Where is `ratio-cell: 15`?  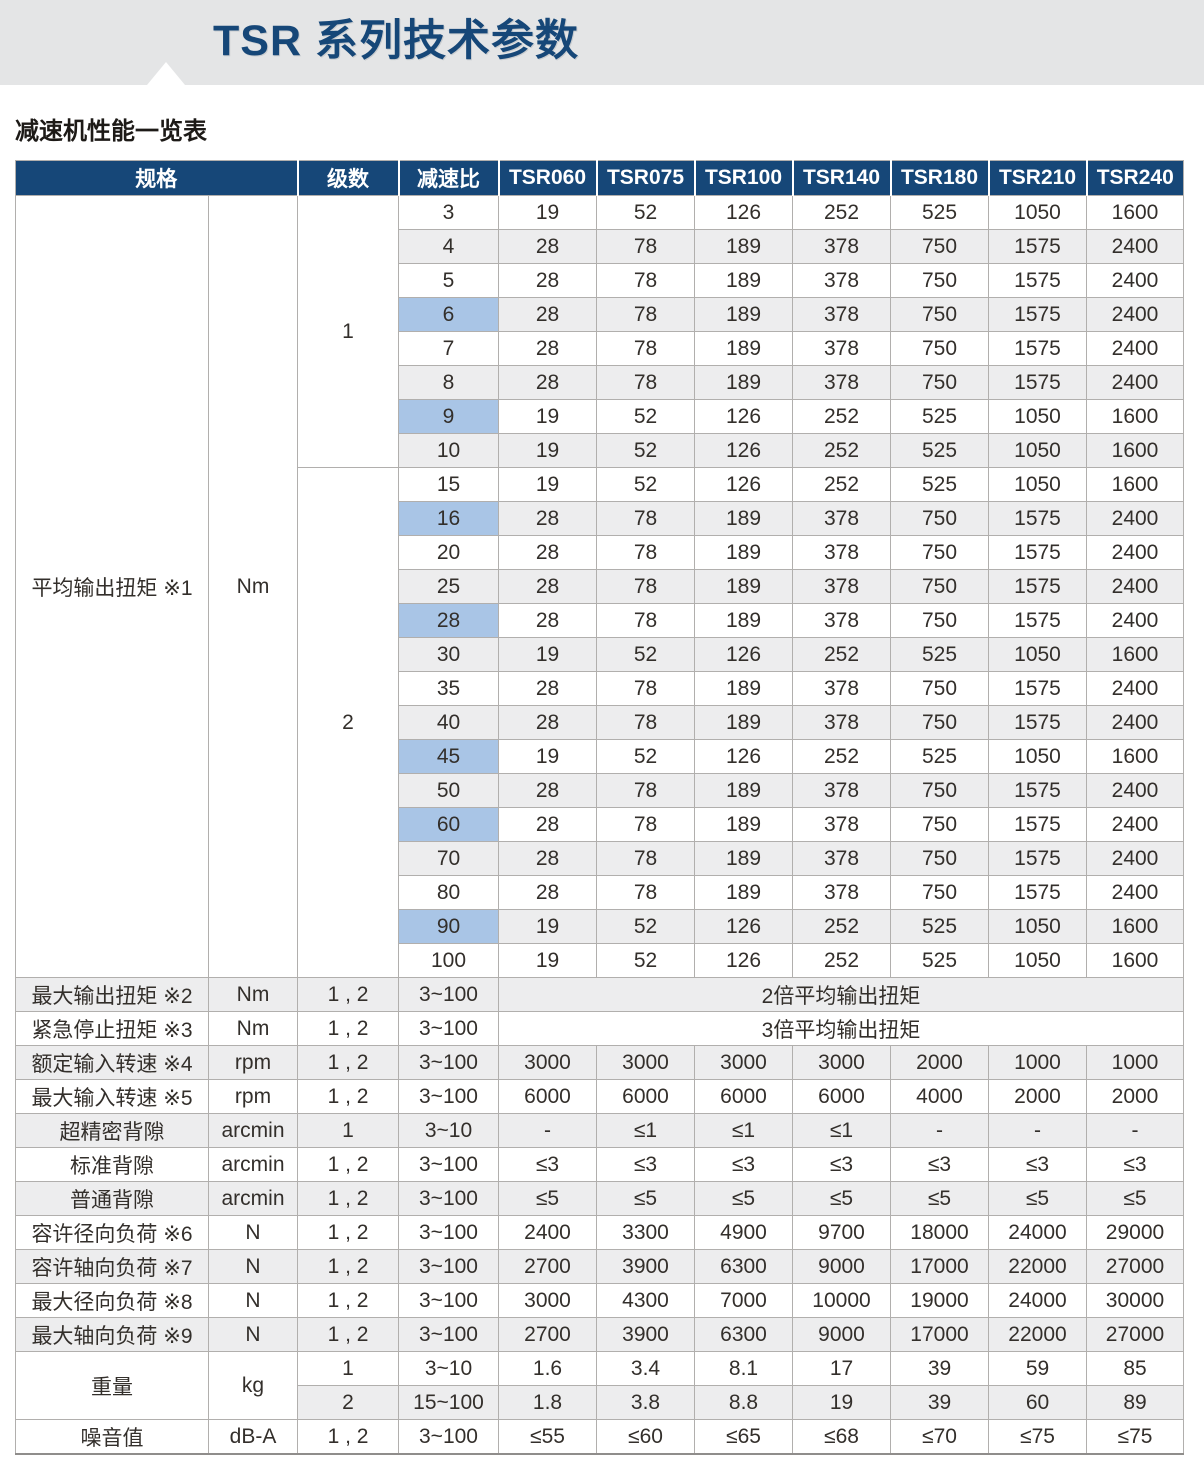
ratio-cell: 15 is located at coordinates (448, 484).